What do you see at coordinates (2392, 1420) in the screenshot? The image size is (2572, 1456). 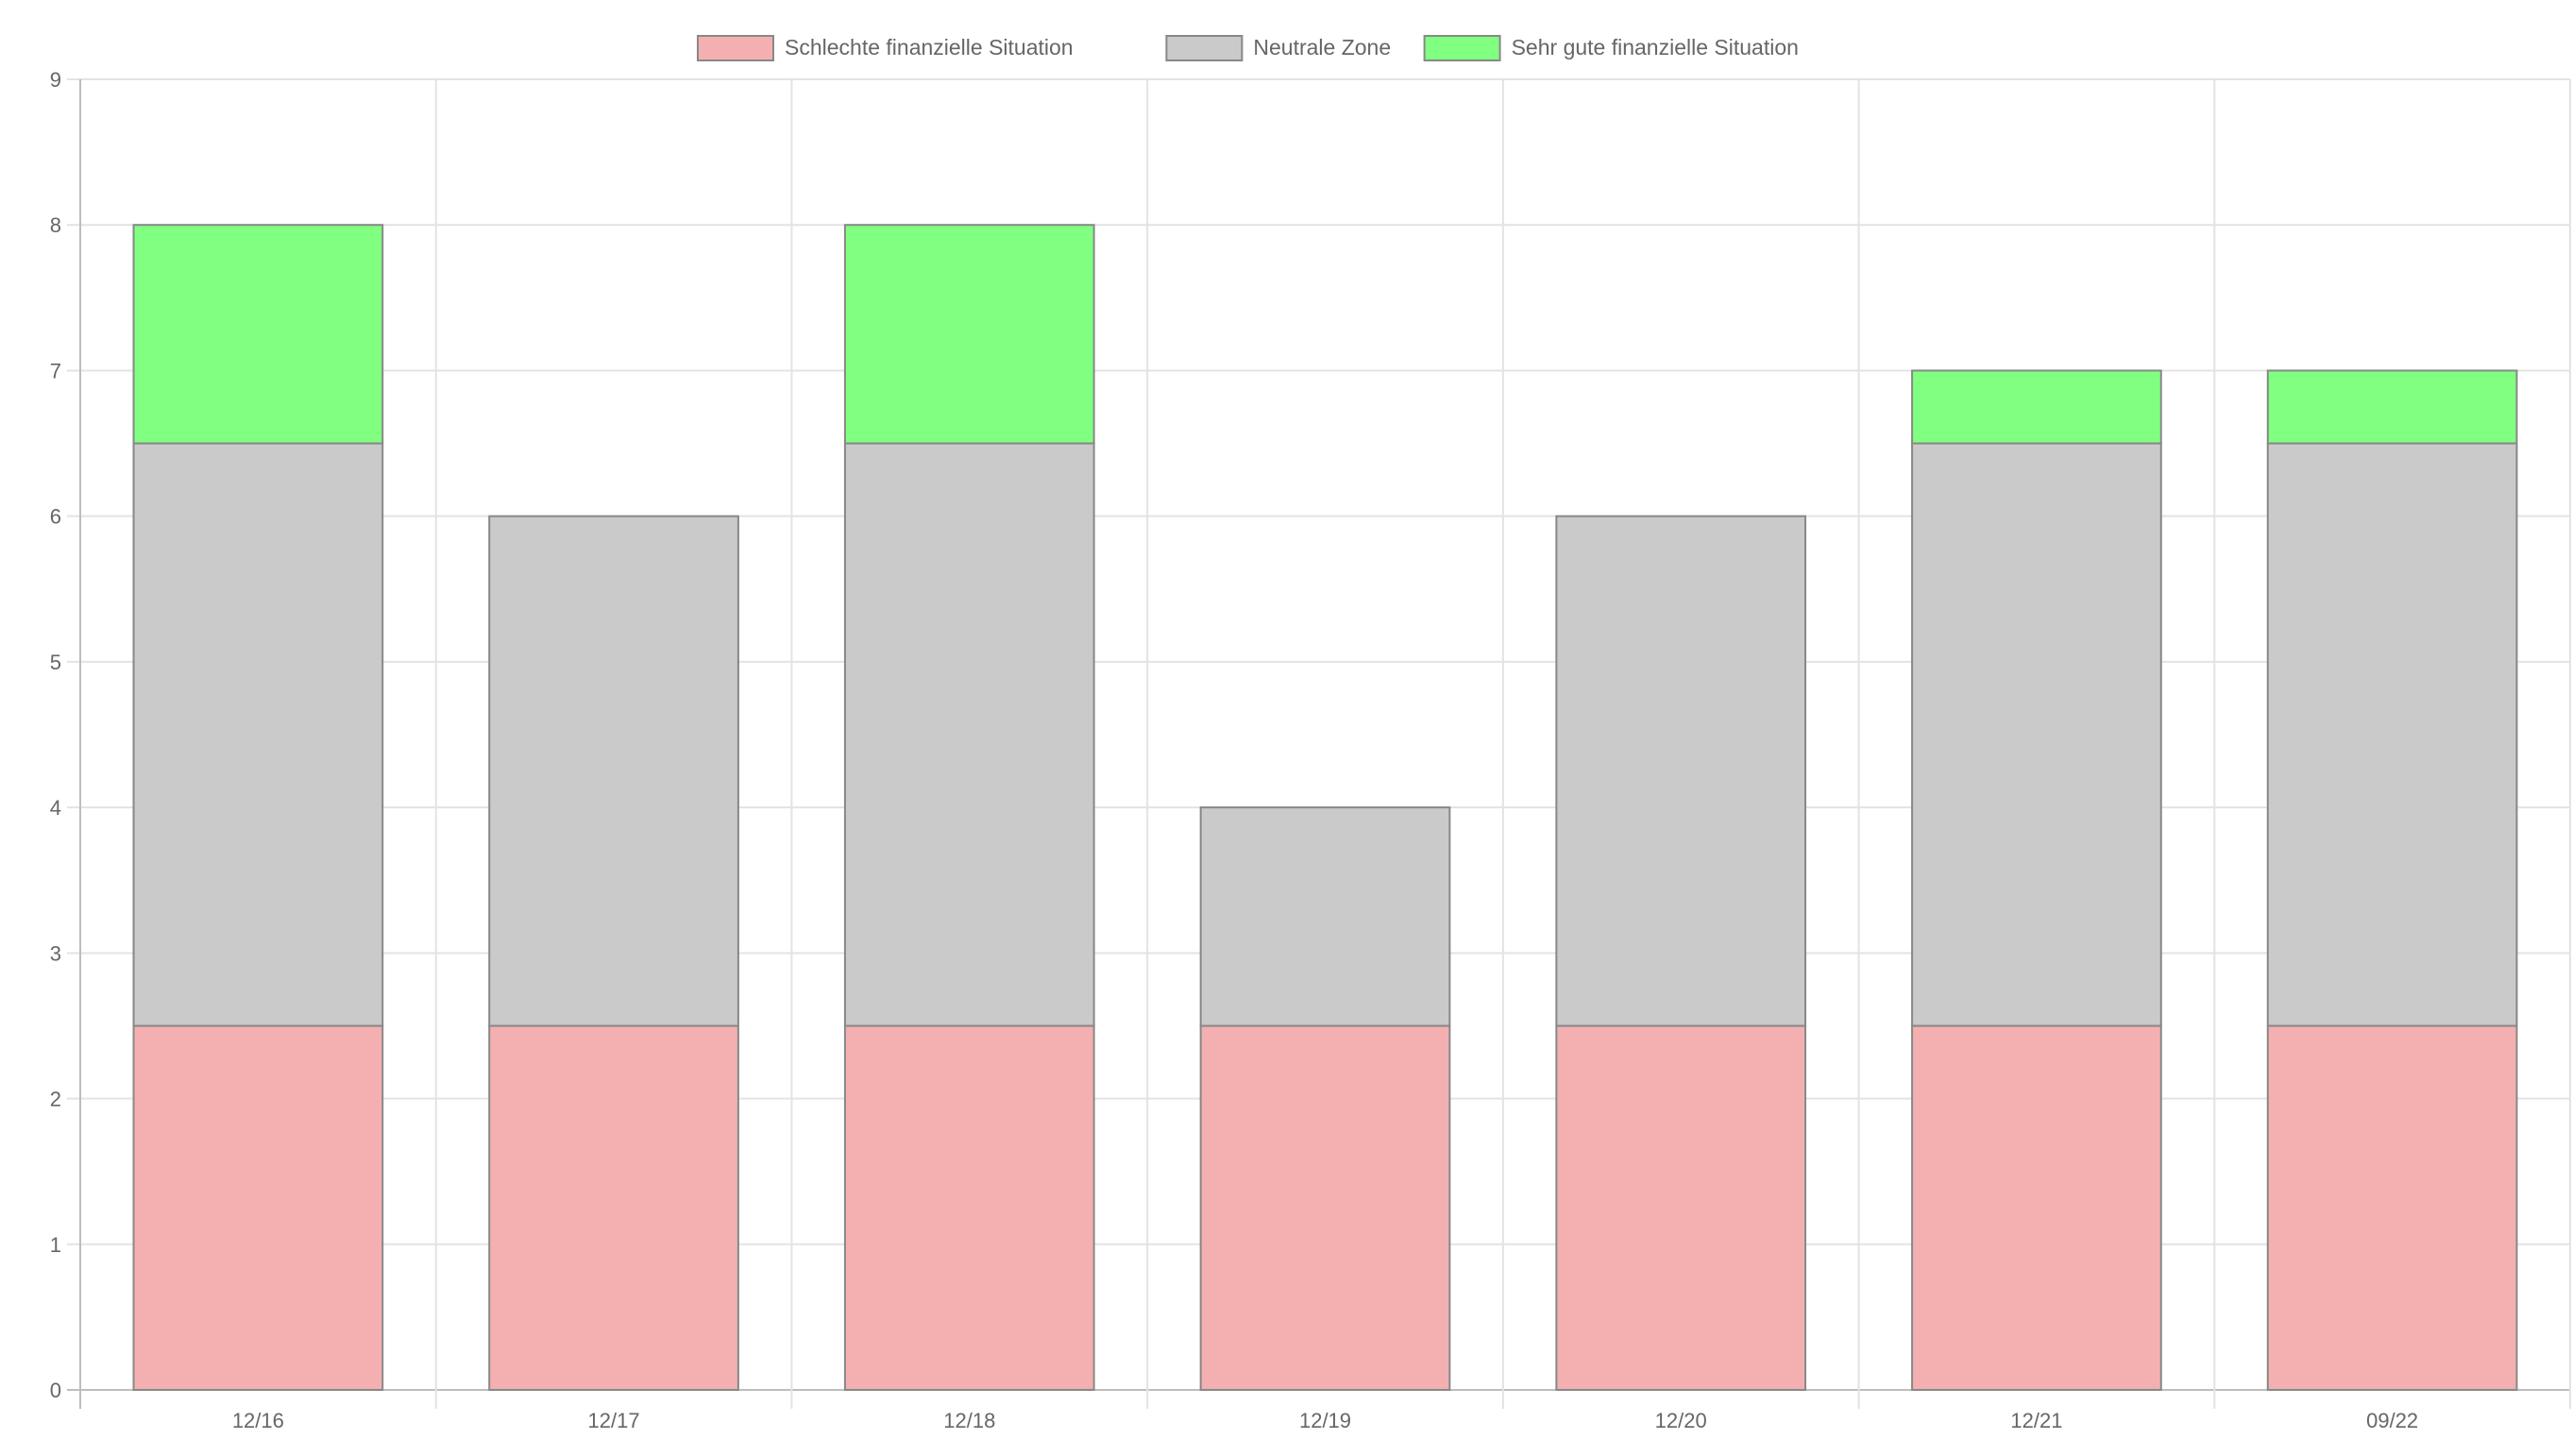 I see `x-tick-label: 09/22` at bounding box center [2392, 1420].